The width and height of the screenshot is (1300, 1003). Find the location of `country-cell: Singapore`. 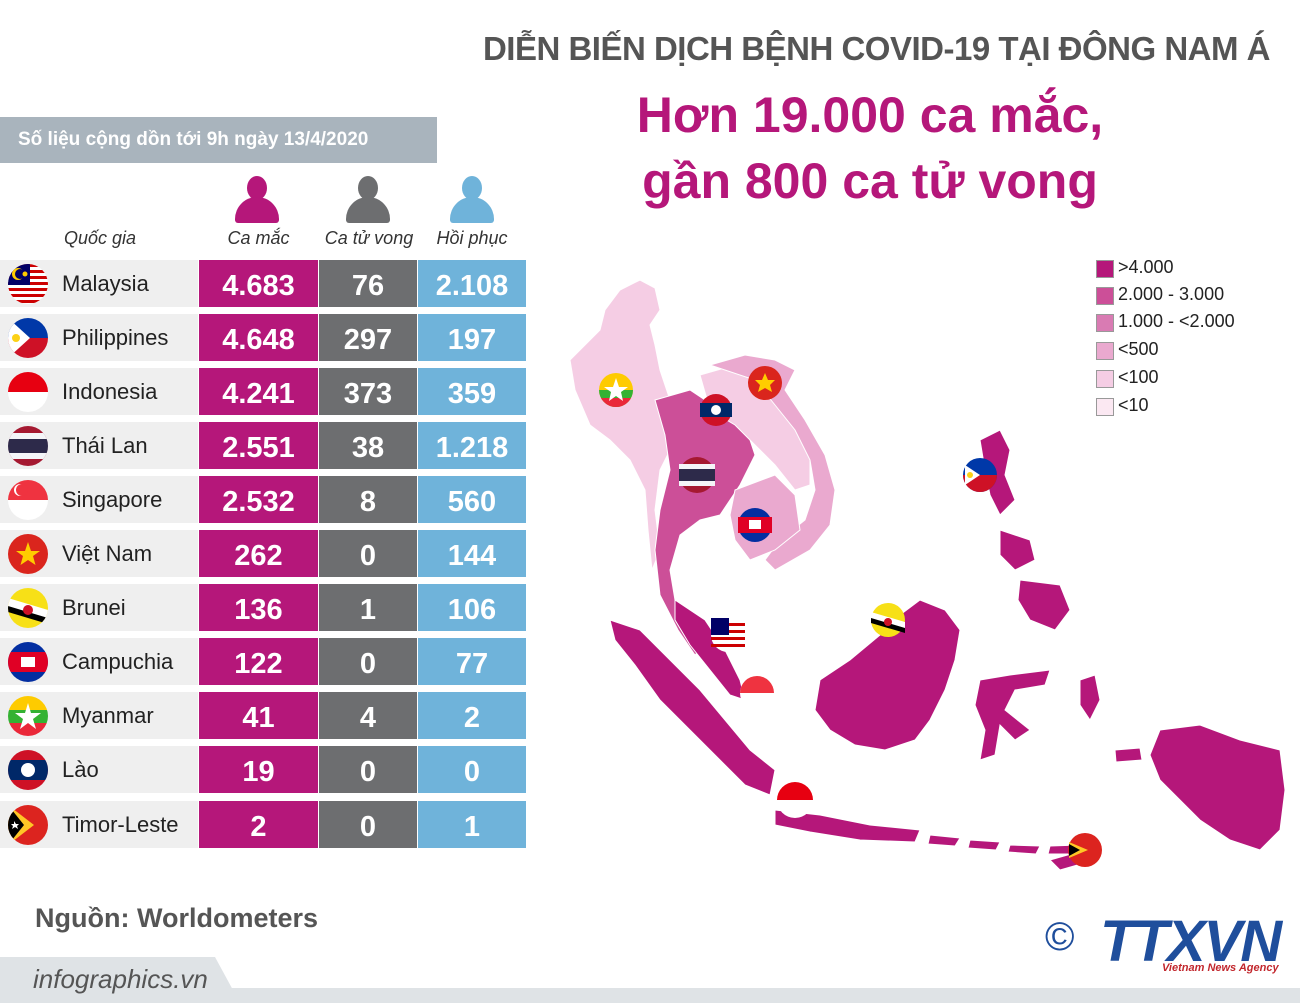

country-cell: Singapore is located at coordinates (99, 499).